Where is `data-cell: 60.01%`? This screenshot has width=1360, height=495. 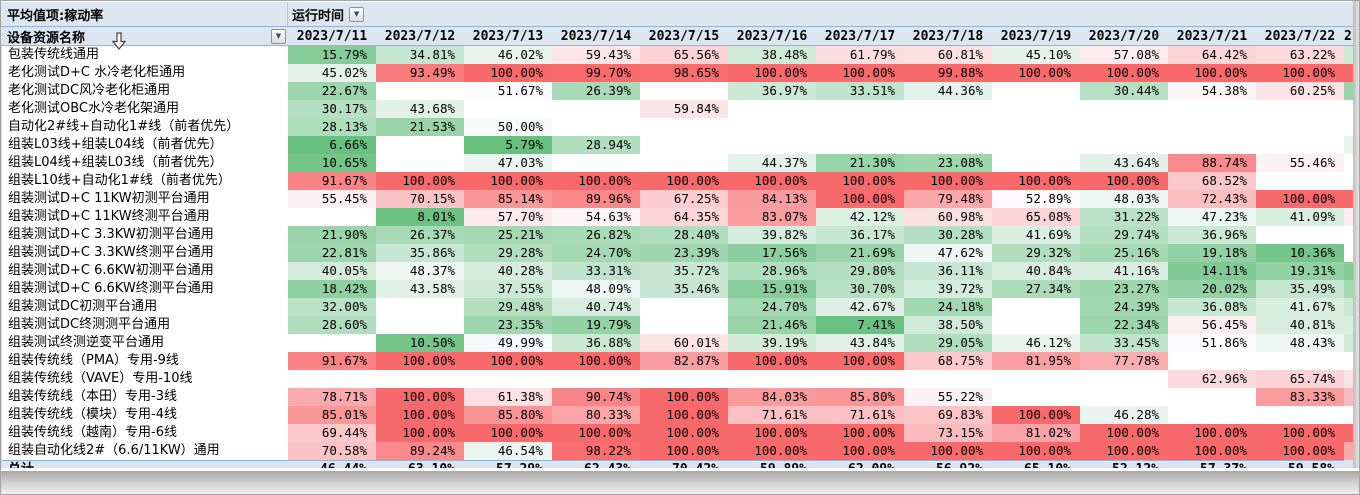
data-cell: 60.01% is located at coordinates (684, 343).